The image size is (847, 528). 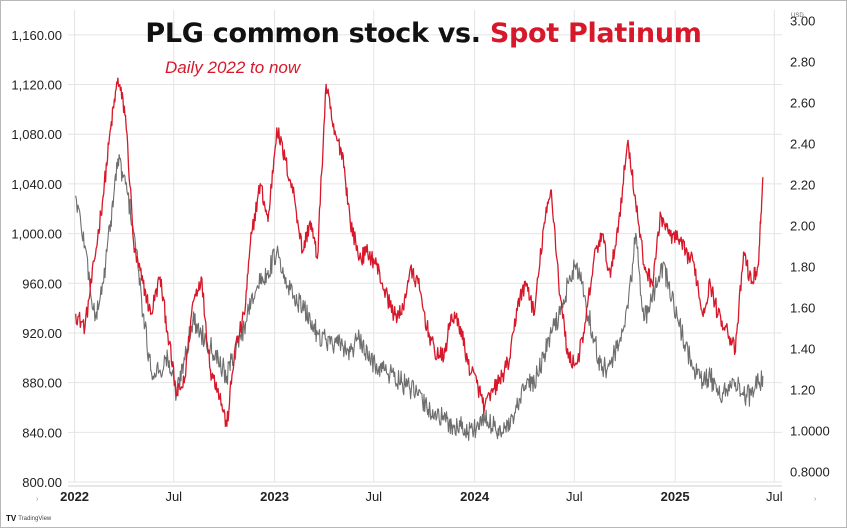 I want to click on corner-marker-left: ›, so click(x=37, y=499).